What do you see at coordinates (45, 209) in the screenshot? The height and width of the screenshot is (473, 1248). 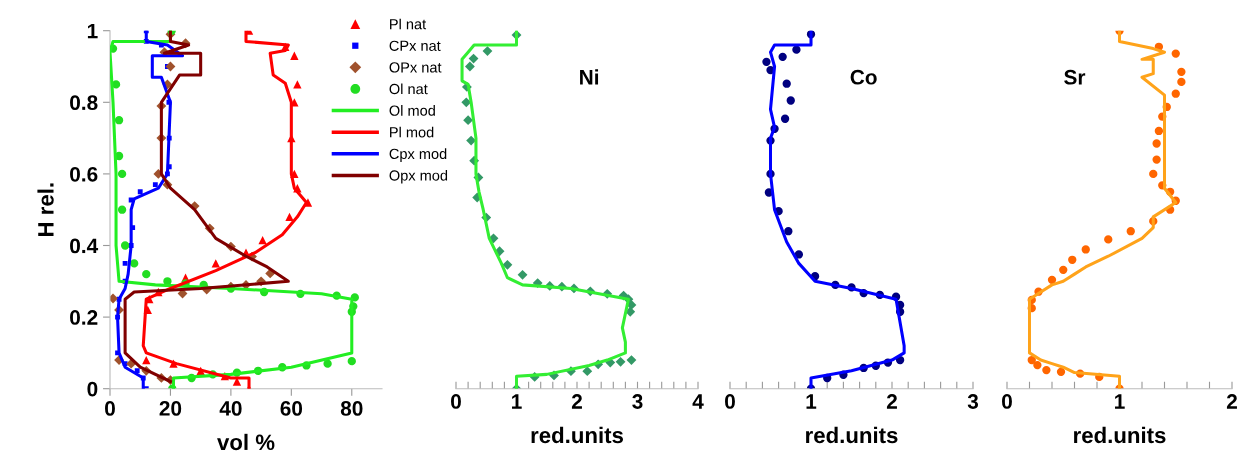 I see `y-axis-title: H rel.` at bounding box center [45, 209].